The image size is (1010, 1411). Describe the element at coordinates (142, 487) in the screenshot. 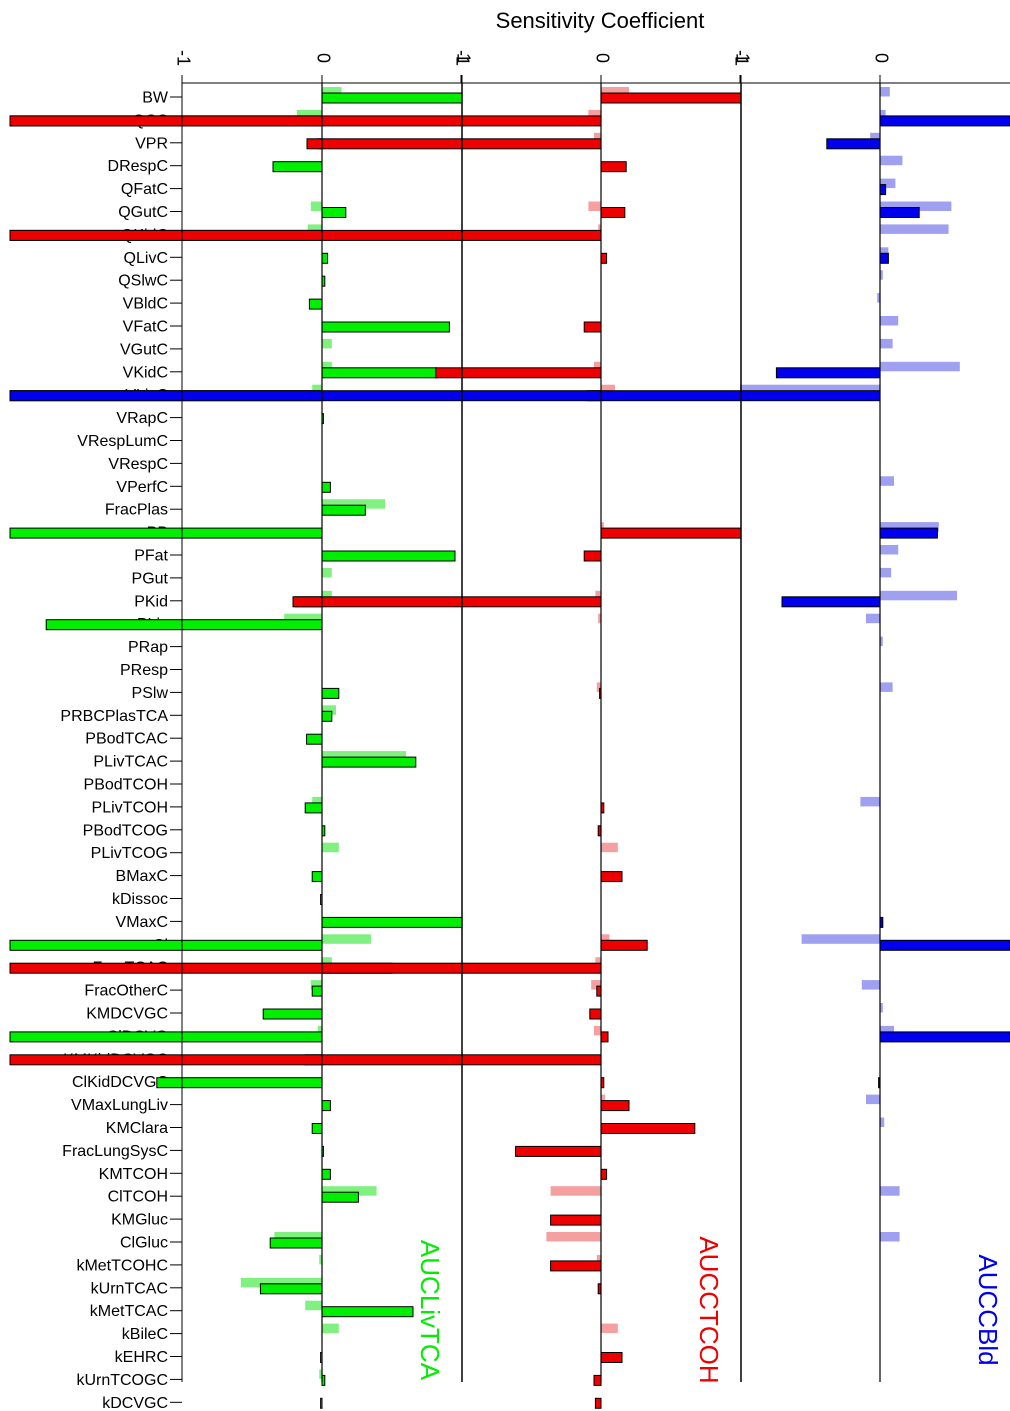

I see `row-label: VPerfC` at that location.